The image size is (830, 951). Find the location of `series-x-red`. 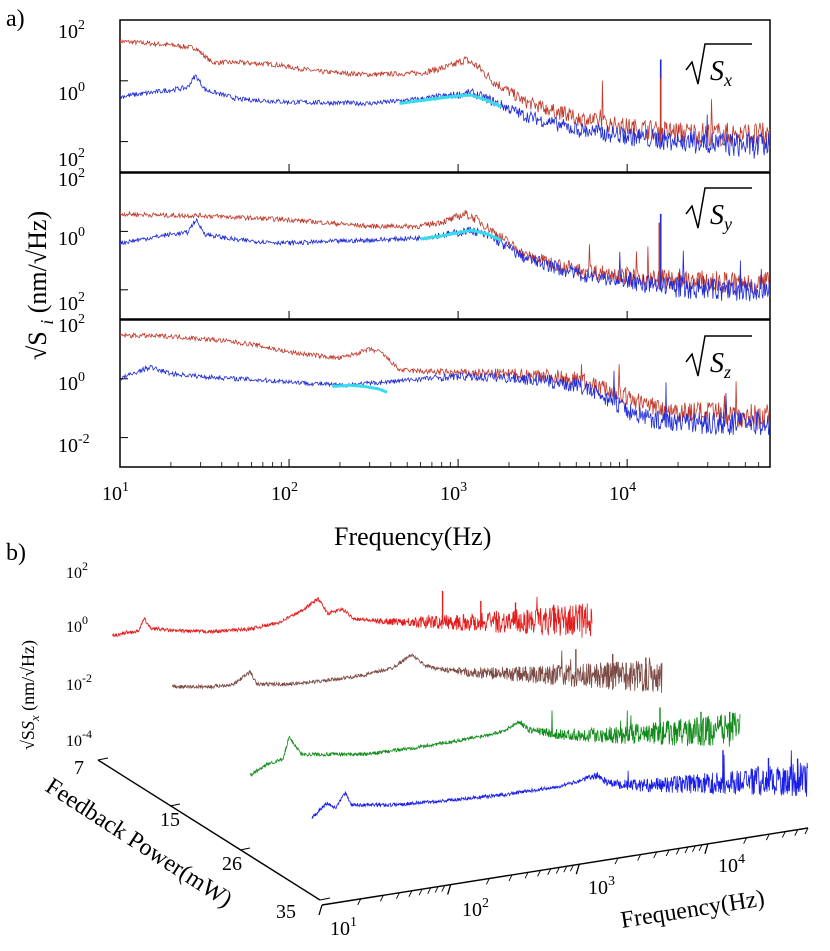

series-x-red is located at coordinates (445, 94).